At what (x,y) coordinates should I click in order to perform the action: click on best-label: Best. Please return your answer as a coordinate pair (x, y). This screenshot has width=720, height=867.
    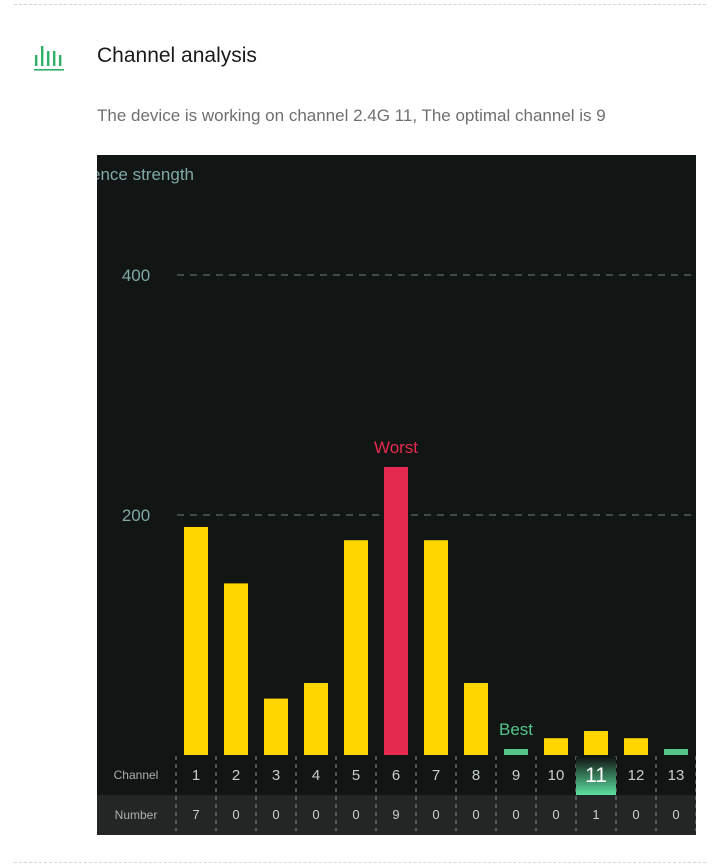
    Looking at the image, I should click on (516, 729).